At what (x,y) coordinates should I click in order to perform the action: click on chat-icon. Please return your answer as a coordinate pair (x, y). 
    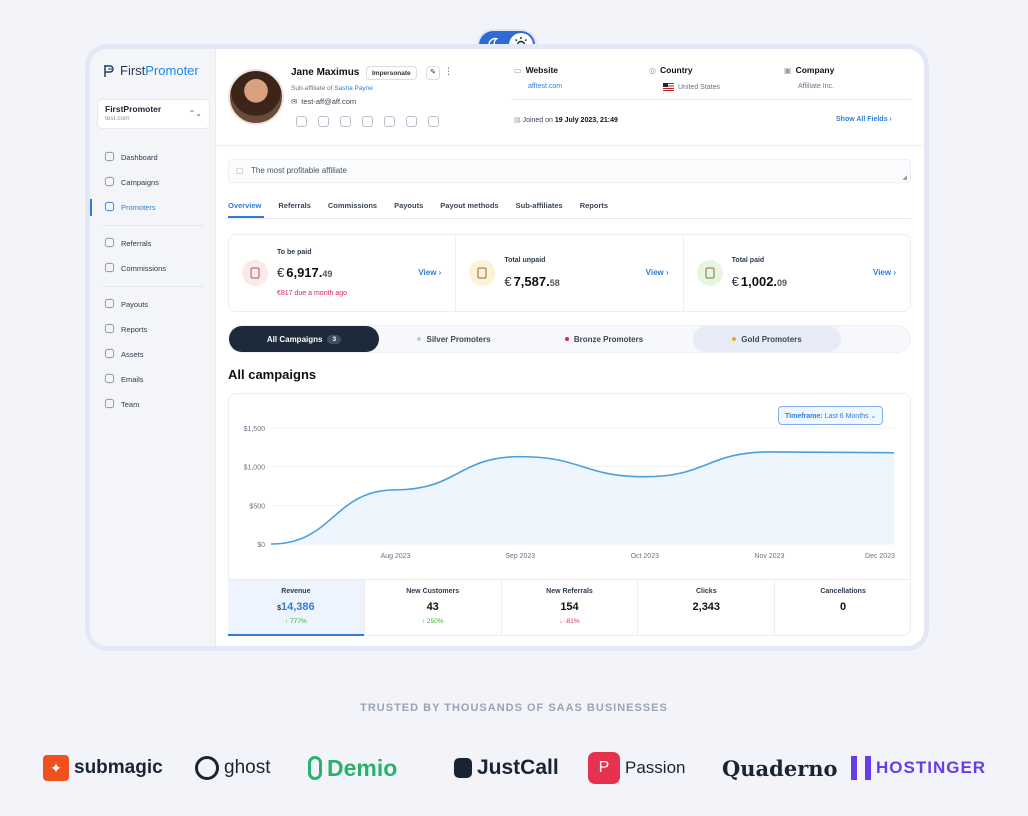
    Looking at the image, I should click on (411, 121).